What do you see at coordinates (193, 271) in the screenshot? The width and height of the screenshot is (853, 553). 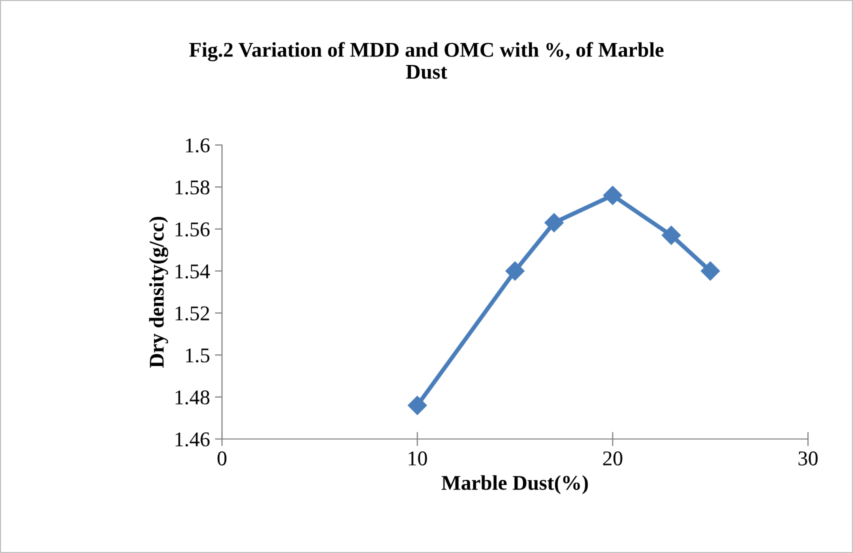 I see `y-tick-label: 1.54` at bounding box center [193, 271].